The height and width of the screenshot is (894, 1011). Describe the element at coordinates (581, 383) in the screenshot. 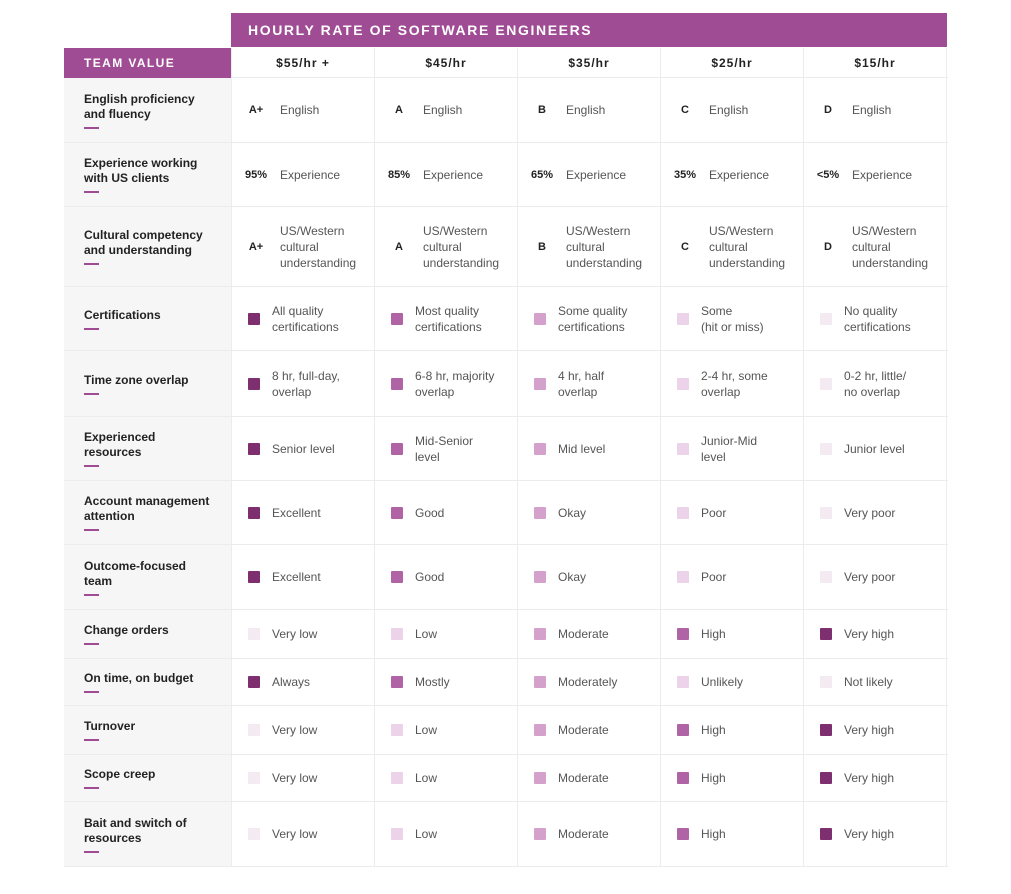

I see `cell-text: 4 hr, half overlap` at that location.